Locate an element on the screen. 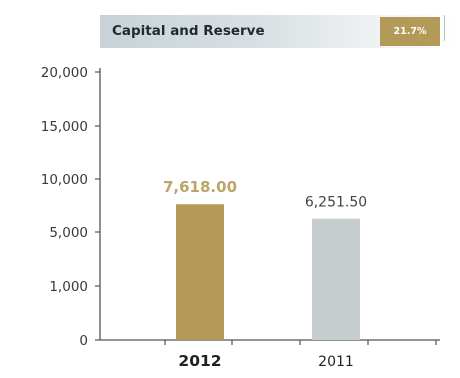 This screenshot has height=378, width=460. x-tick-label: 2012 is located at coordinates (199, 361).